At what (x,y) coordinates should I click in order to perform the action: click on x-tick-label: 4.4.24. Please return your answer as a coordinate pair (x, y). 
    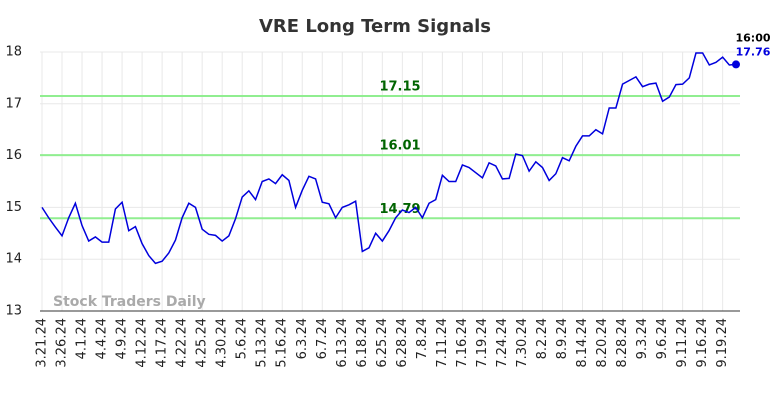
    Looking at the image, I should click on (102, 338).